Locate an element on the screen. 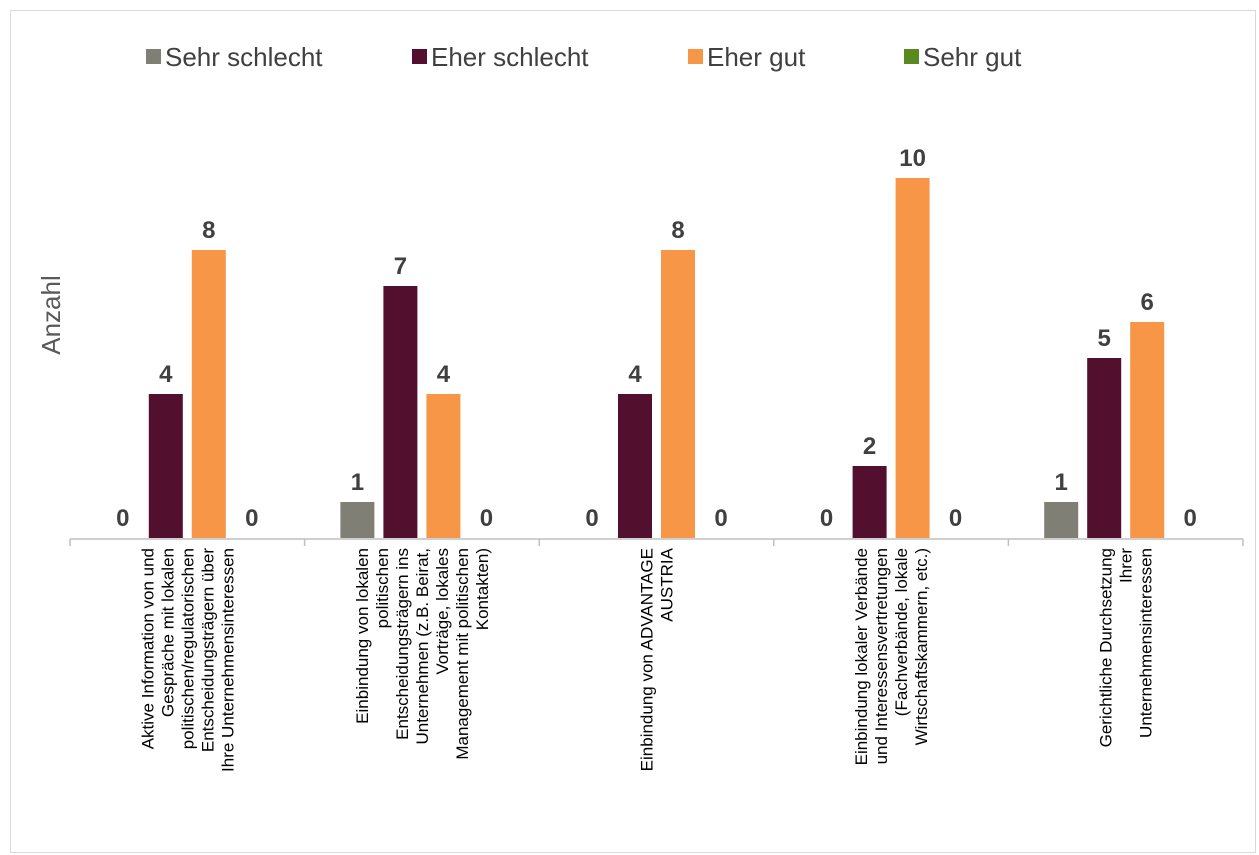 This screenshot has height=855, width=1259. x-tick-label-line: Unternehmensinteressen is located at coordinates (1146, 643).